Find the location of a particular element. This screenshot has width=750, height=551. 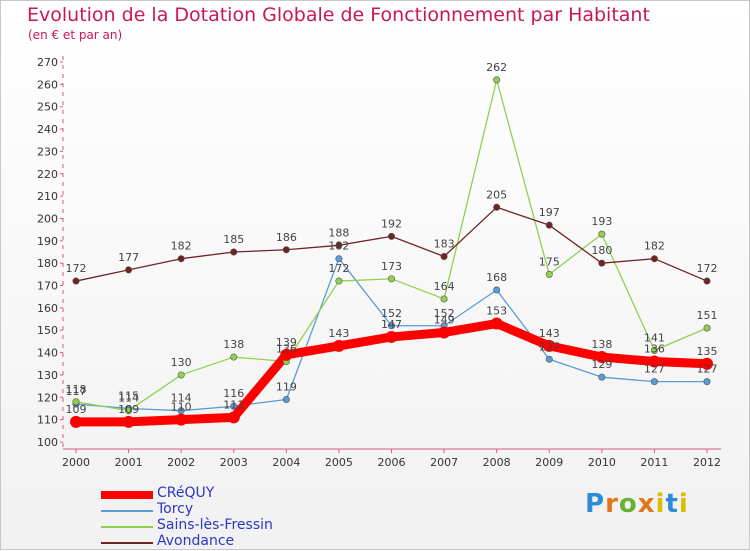

y-tick-label: 260 is located at coordinates (47, 84).